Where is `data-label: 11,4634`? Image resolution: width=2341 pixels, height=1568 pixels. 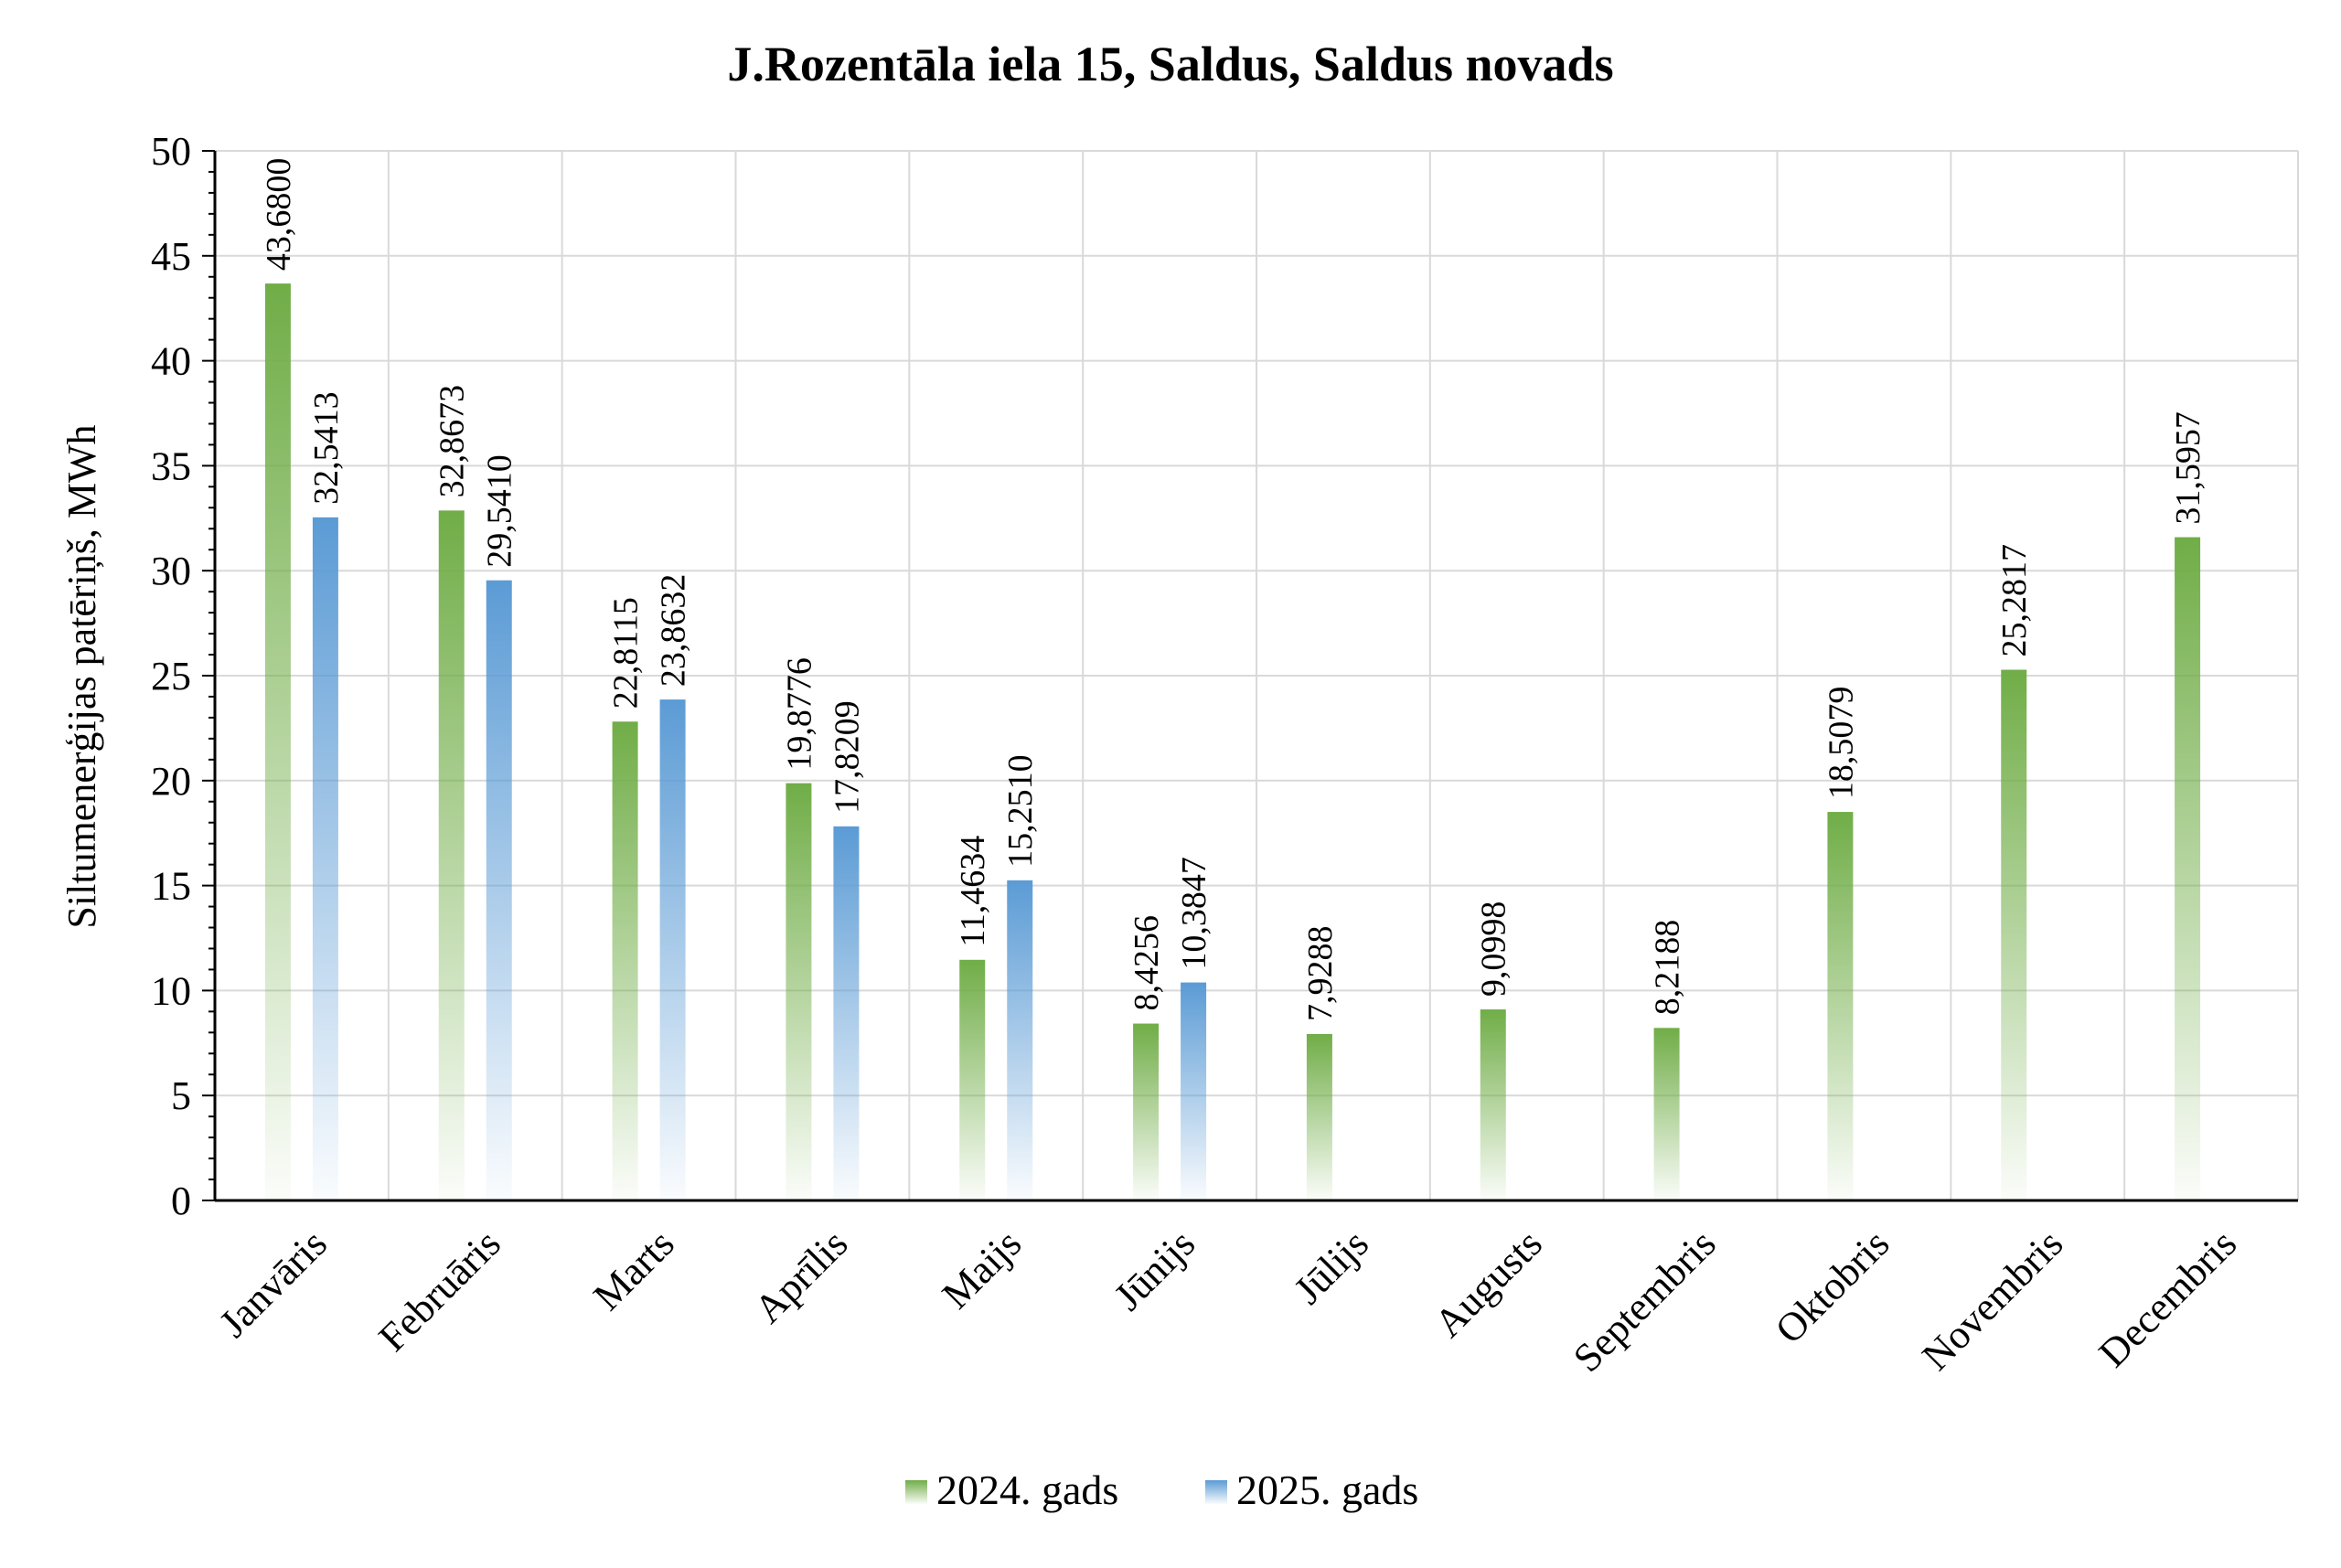 data-label: 11,4634 is located at coordinates (973, 891).